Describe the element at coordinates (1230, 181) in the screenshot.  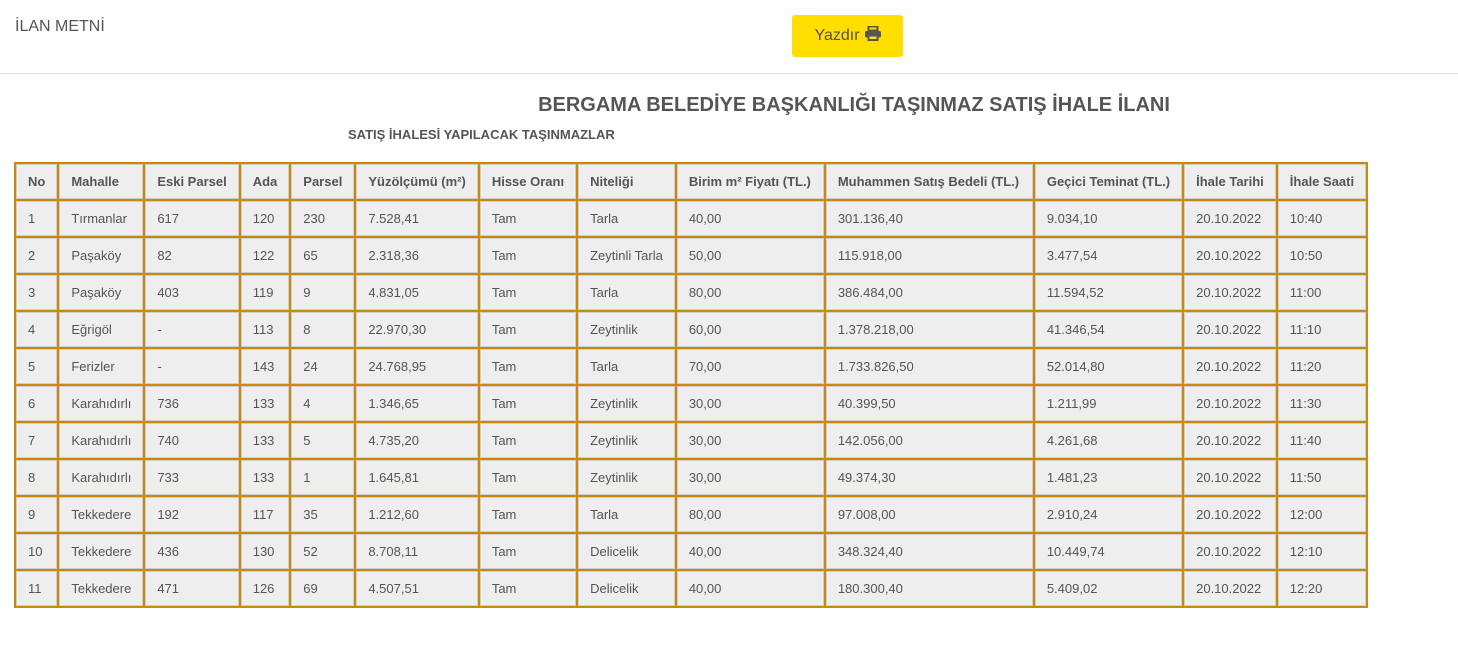
I see `column-header: İhale Tarihi` at that location.